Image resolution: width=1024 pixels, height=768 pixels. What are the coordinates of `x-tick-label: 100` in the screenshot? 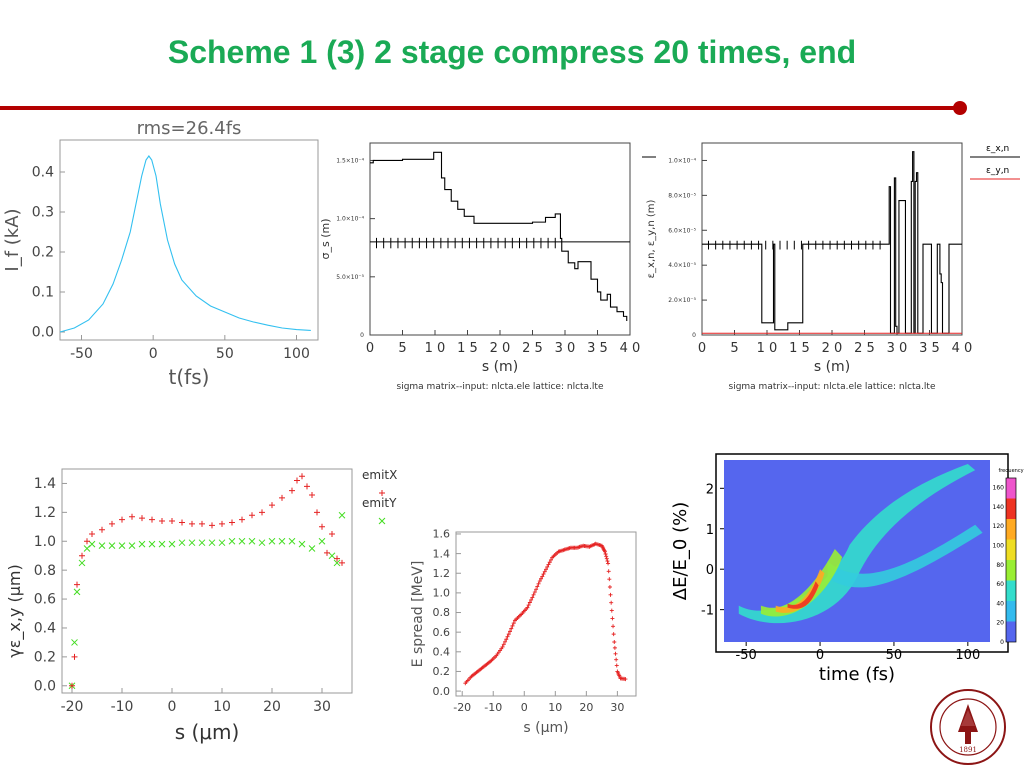 It's located at (296, 354).